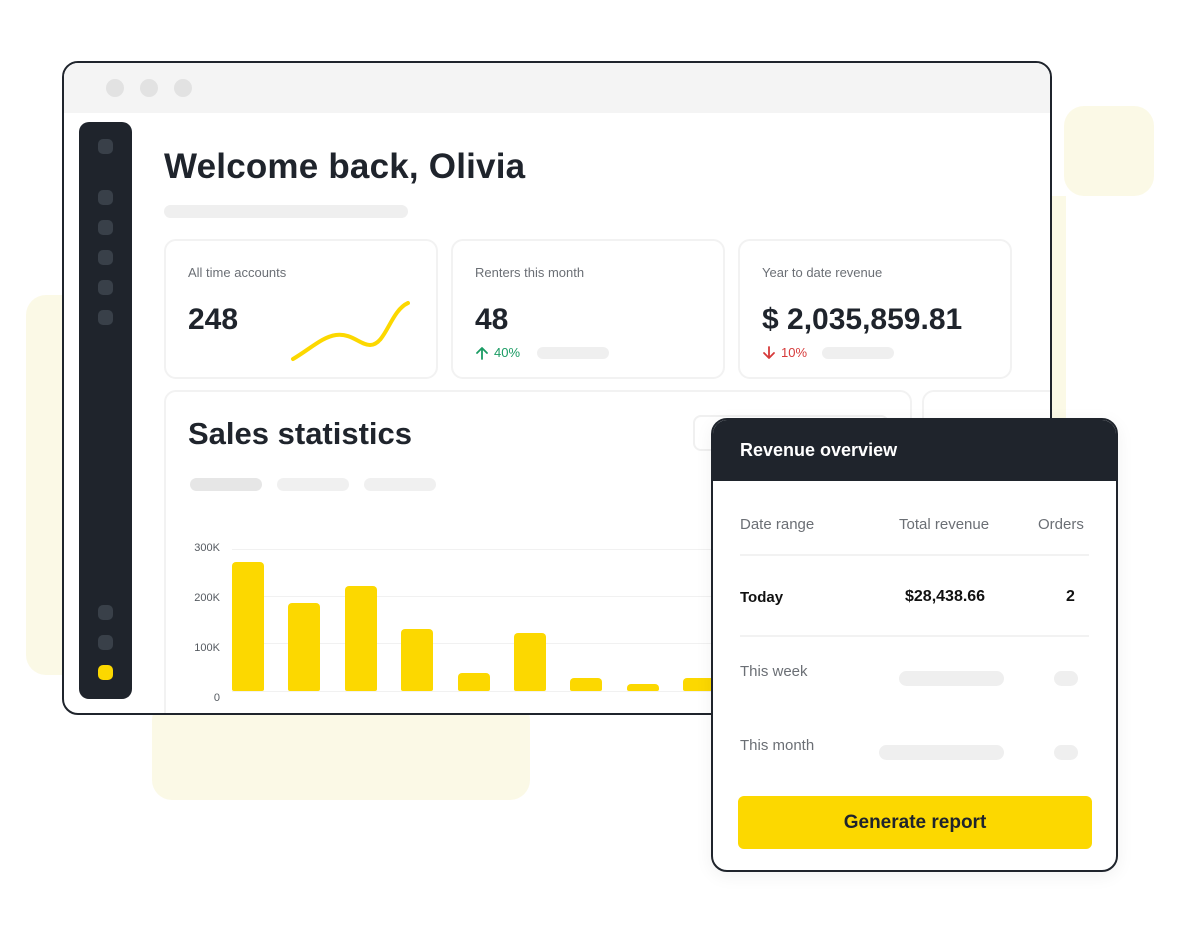 The width and height of the screenshot is (1178, 932). I want to click on generate-report-button: Generate report, so click(915, 822).